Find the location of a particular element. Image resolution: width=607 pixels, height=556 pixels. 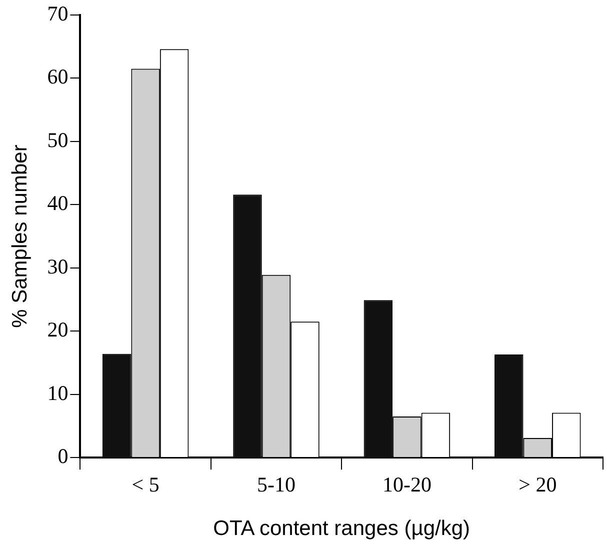

y-tick-label: 40 is located at coordinates (57, 203).